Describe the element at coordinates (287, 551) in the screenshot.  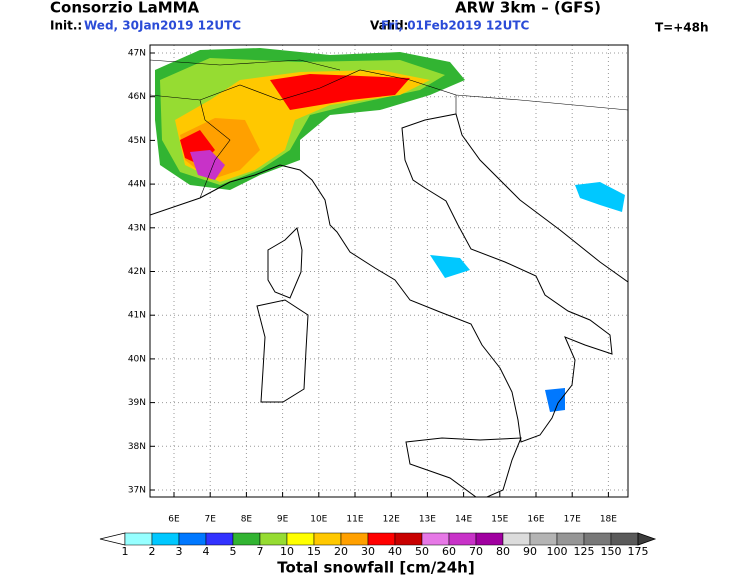
I see `colorbar-label: 10` at that location.